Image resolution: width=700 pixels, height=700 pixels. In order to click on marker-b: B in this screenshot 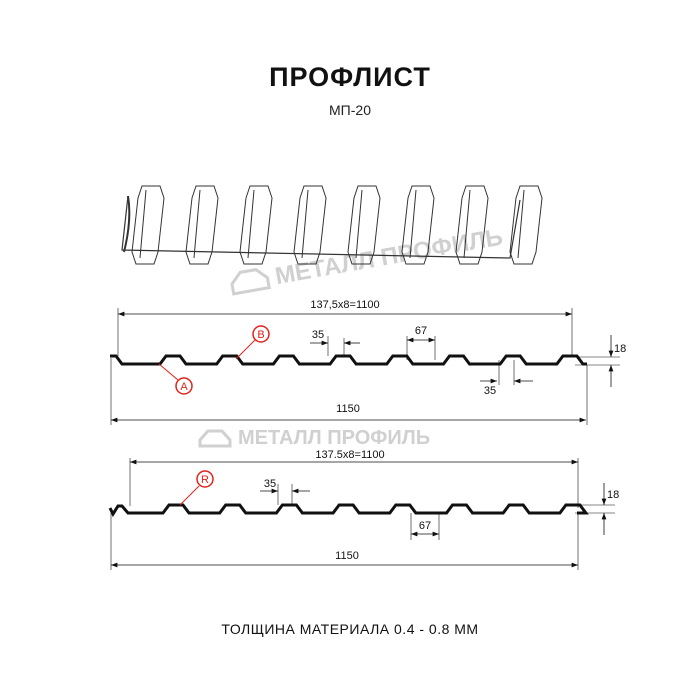, I will do `click(252, 342)`.